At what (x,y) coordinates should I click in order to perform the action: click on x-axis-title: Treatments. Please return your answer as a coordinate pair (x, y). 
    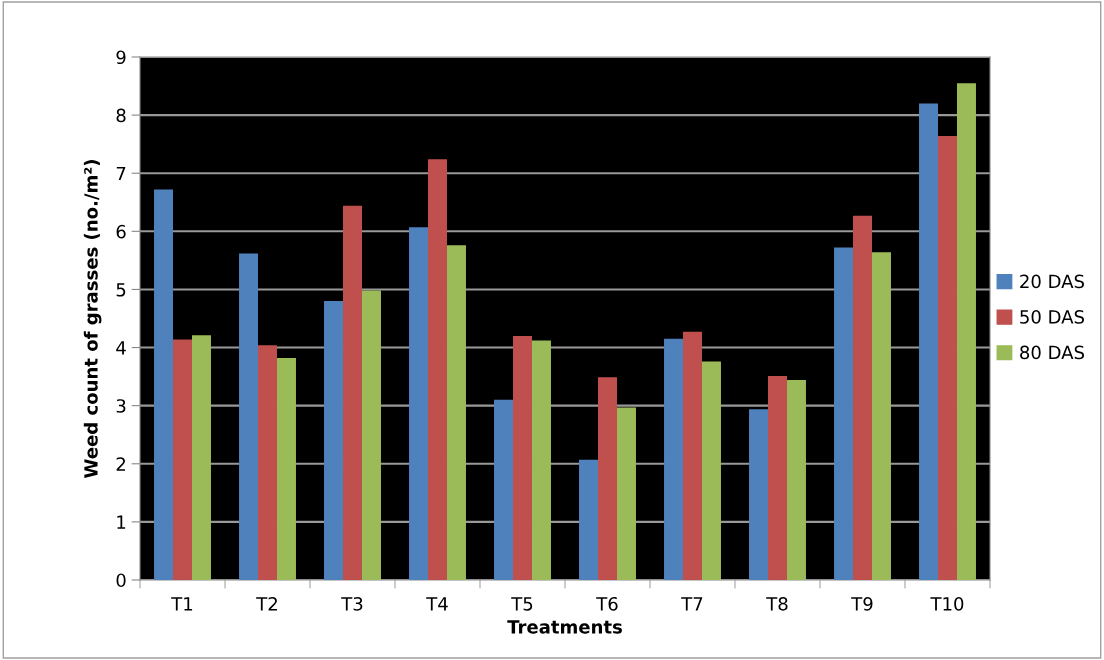
    Looking at the image, I should click on (564, 627).